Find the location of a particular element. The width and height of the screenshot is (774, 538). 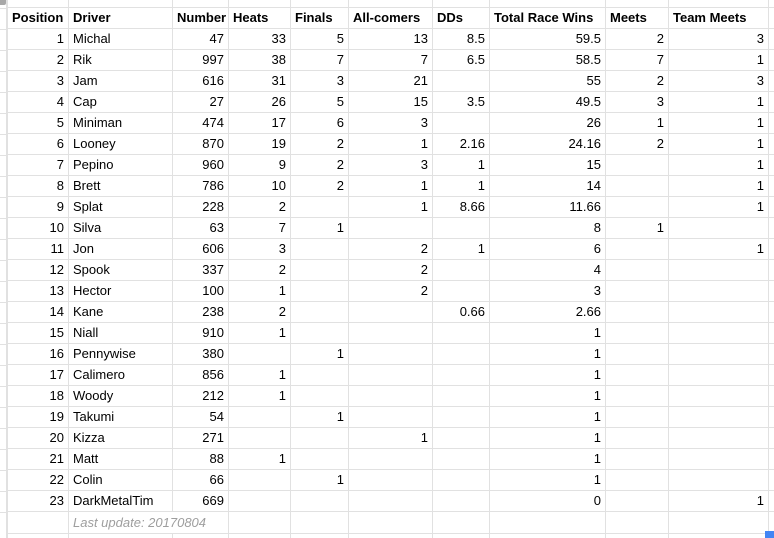

cell: Woody is located at coordinates (120, 396).